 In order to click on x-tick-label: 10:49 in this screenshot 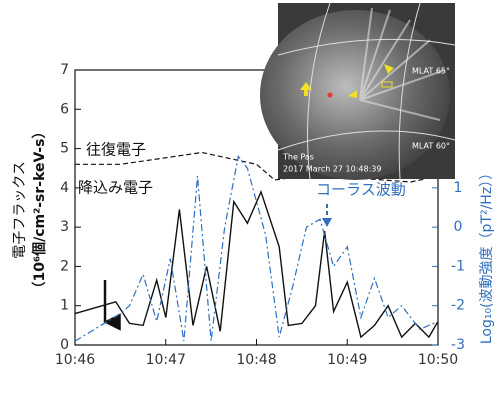, I will do `click(347, 360)`.